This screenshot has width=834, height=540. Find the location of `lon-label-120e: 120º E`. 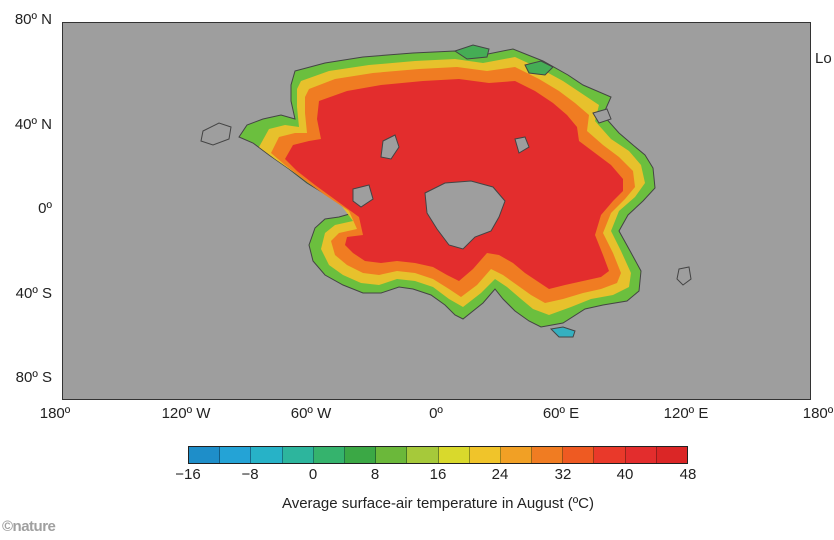

lon-label-120e: 120º E is located at coordinates (686, 413).